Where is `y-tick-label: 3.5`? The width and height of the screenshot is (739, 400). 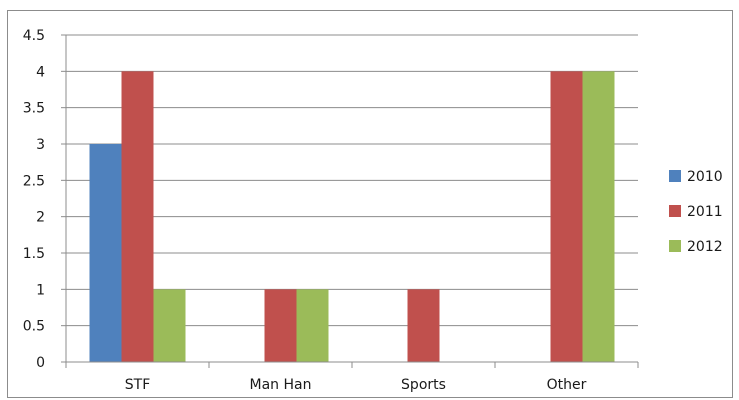 y-tick-label: 3.5 is located at coordinates (34, 109).